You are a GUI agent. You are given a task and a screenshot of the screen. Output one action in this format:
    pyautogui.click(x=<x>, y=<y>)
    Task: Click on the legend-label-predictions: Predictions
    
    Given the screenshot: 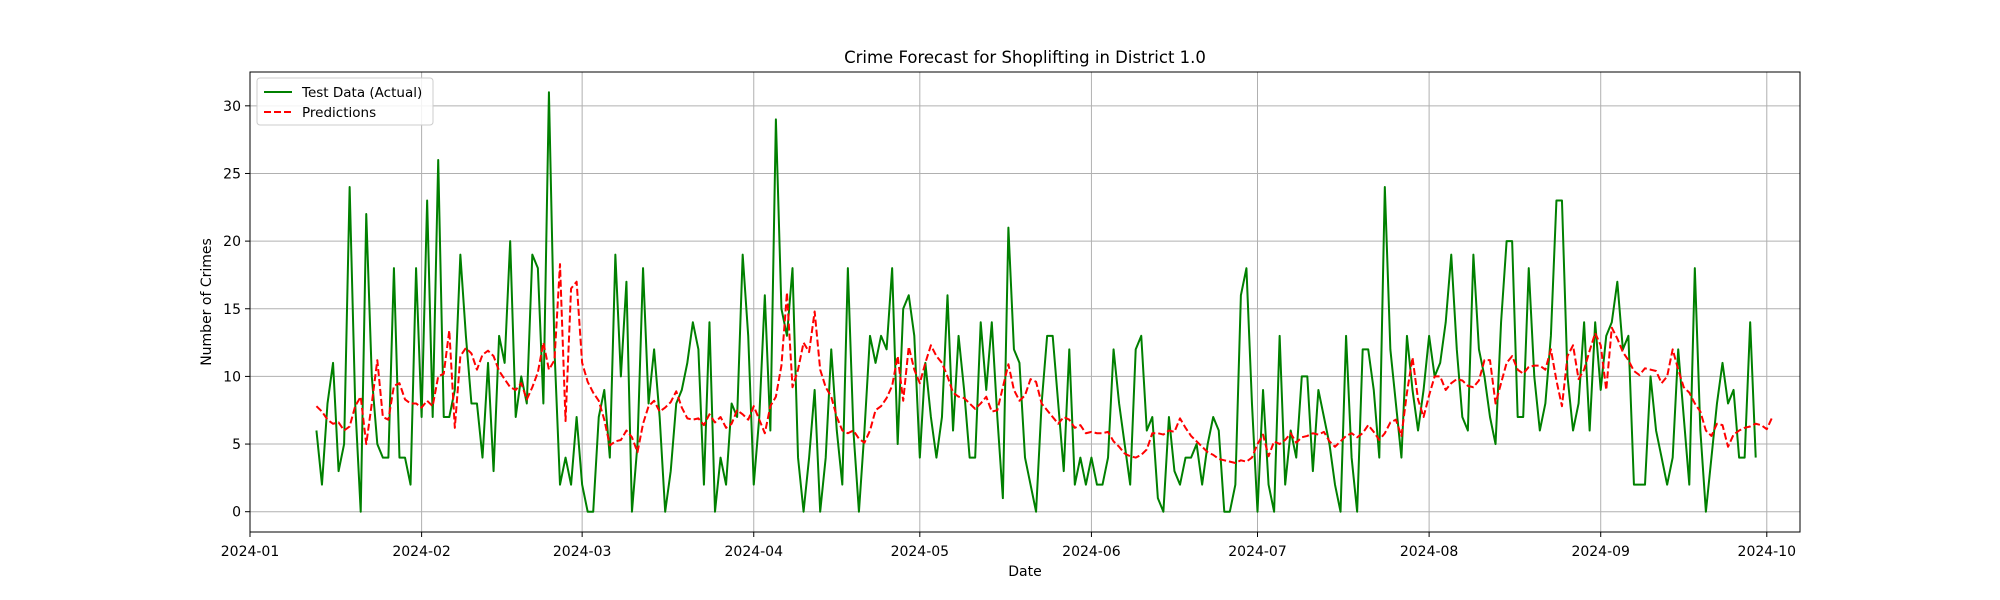 What is the action you would take?
    pyautogui.click(x=339, y=113)
    